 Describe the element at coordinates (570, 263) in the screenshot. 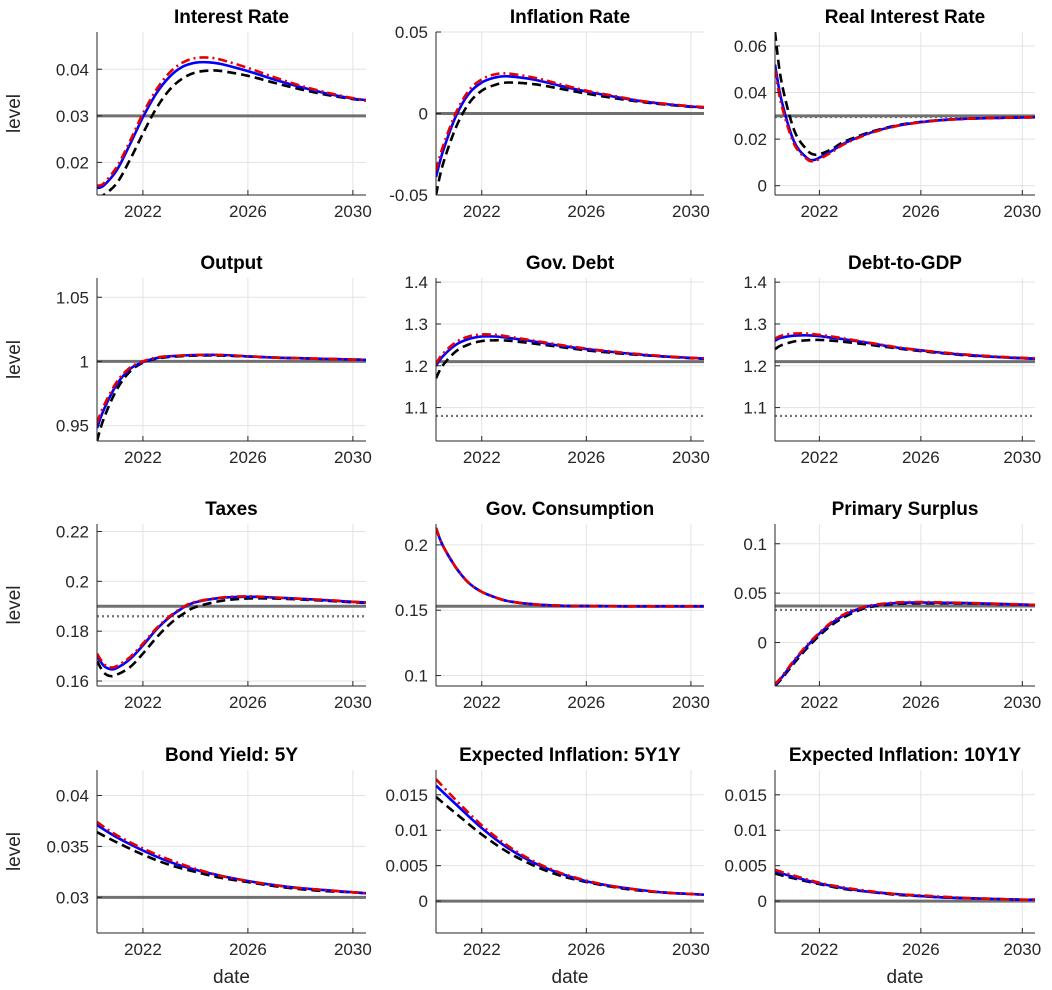

I see `panel-title: Gov. Debt` at that location.